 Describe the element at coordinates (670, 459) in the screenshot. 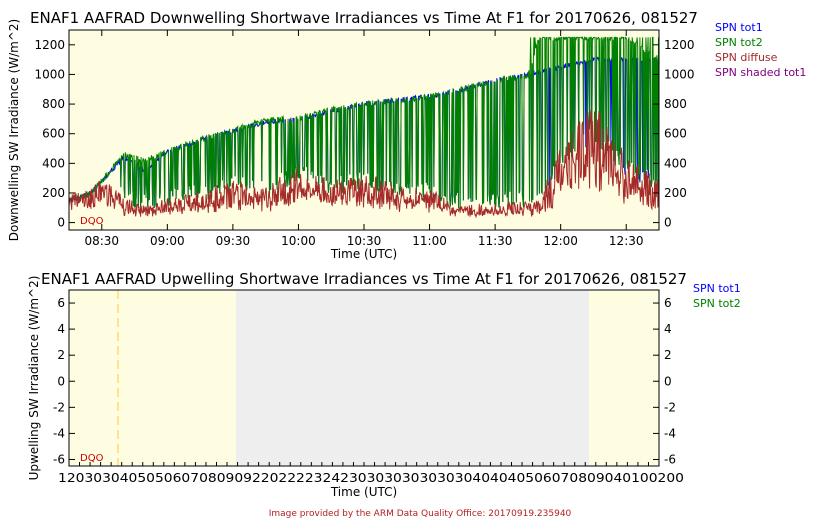

I see `bottom-right-y-tick-label: -6` at that location.